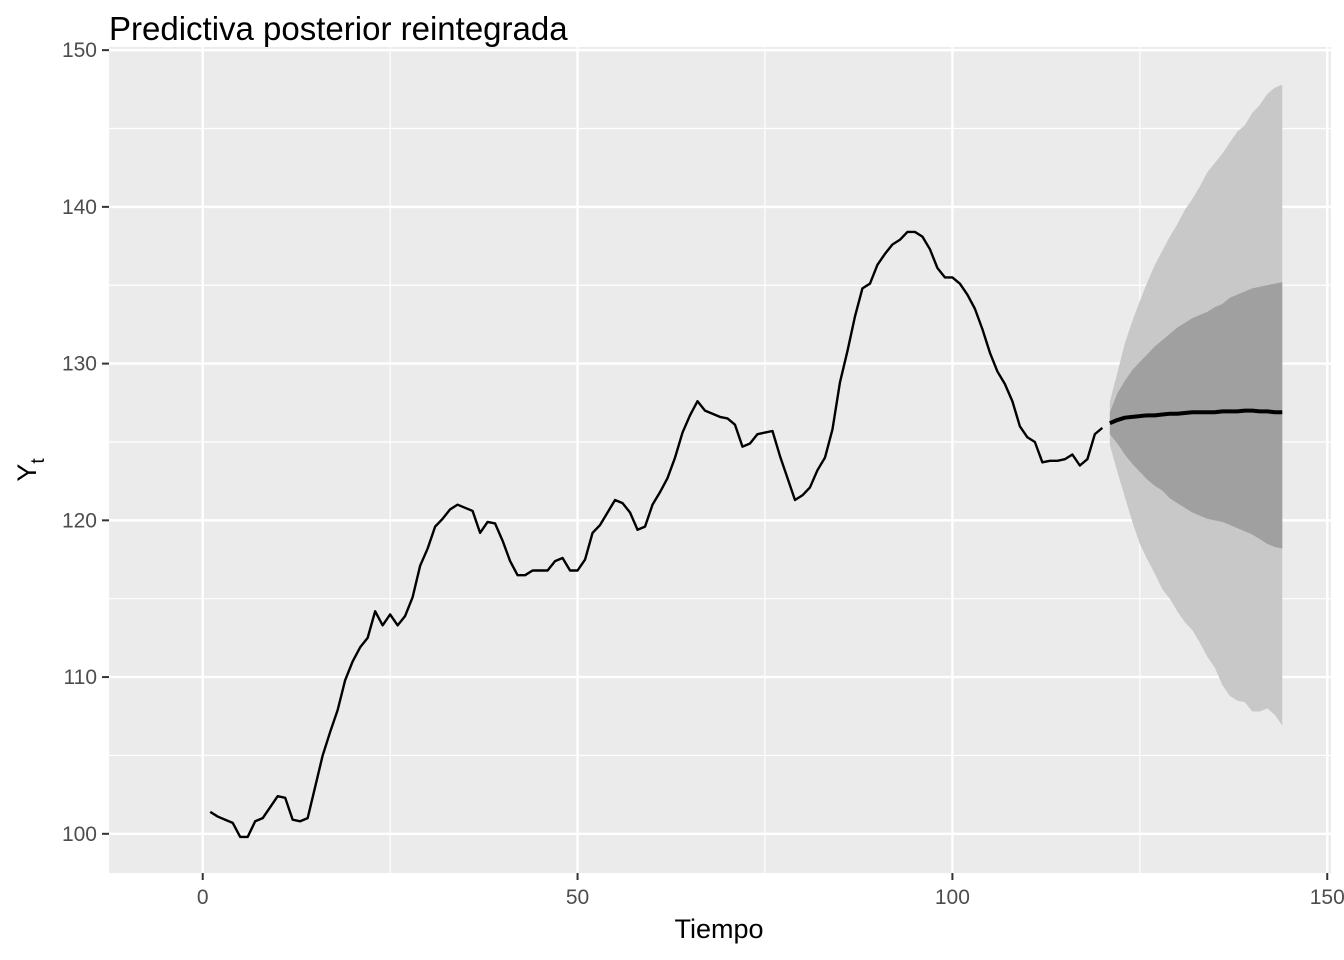  What do you see at coordinates (79, 834) in the screenshot?
I see `y-tick-label: 100` at bounding box center [79, 834].